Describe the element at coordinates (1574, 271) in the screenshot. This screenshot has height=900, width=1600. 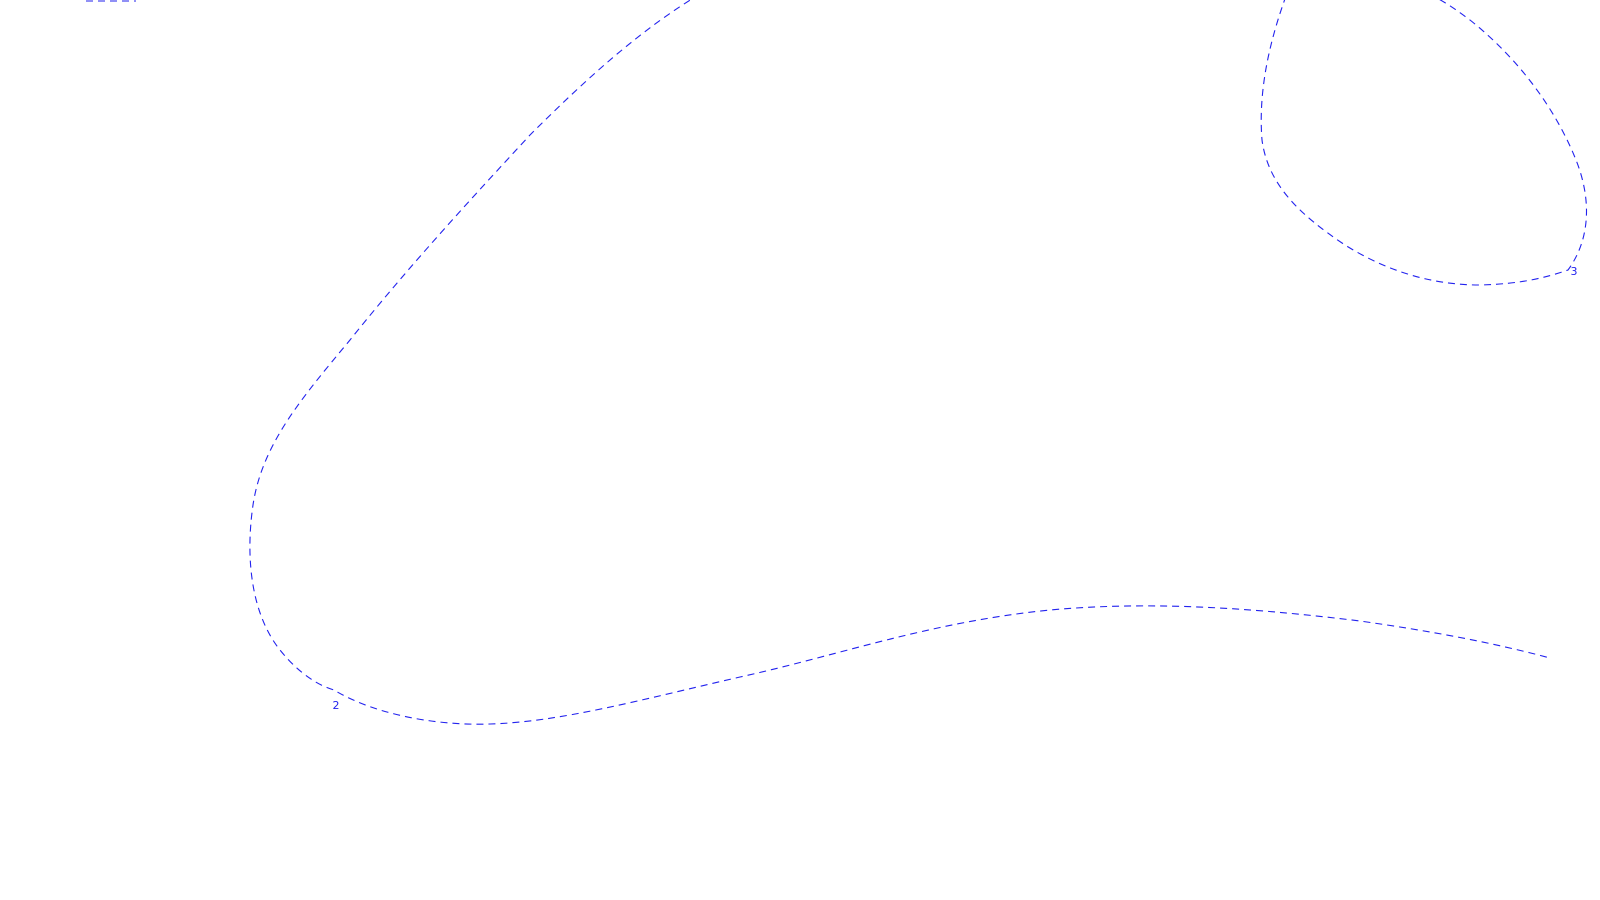
I see `contour-label-3: 3` at that location.